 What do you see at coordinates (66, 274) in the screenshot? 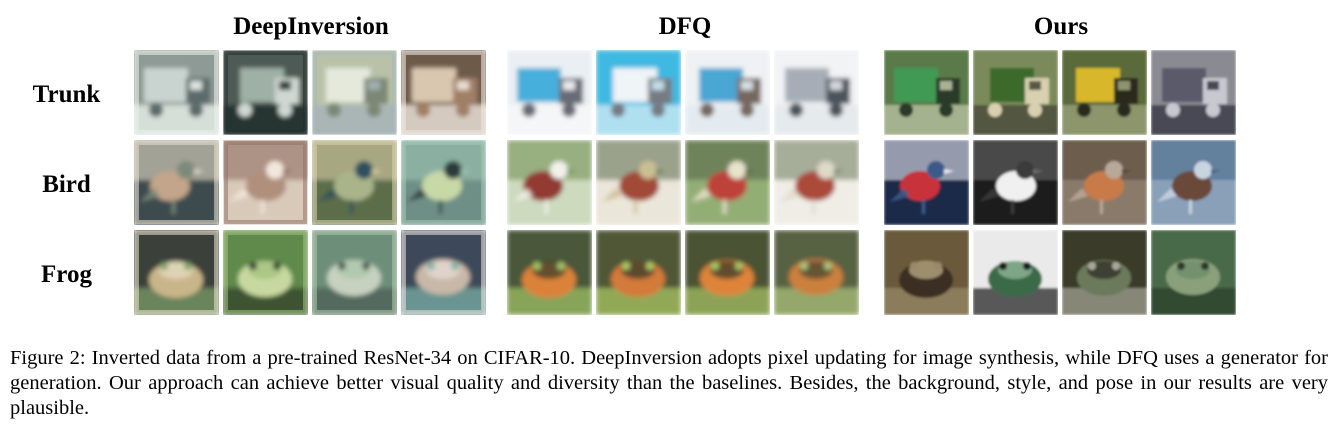
I see `row-label-frog: Frog` at bounding box center [66, 274].